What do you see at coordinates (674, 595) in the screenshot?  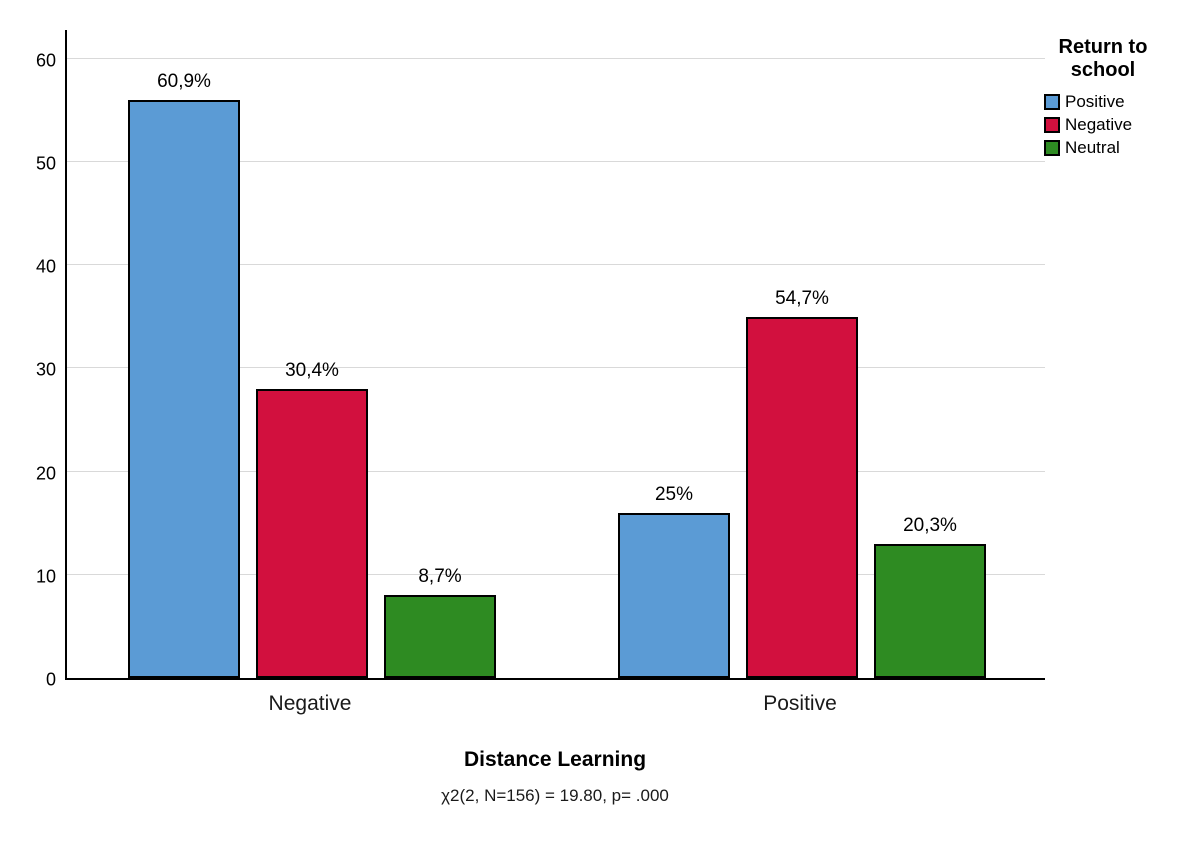 I see `bar-positive-positive` at bounding box center [674, 595].